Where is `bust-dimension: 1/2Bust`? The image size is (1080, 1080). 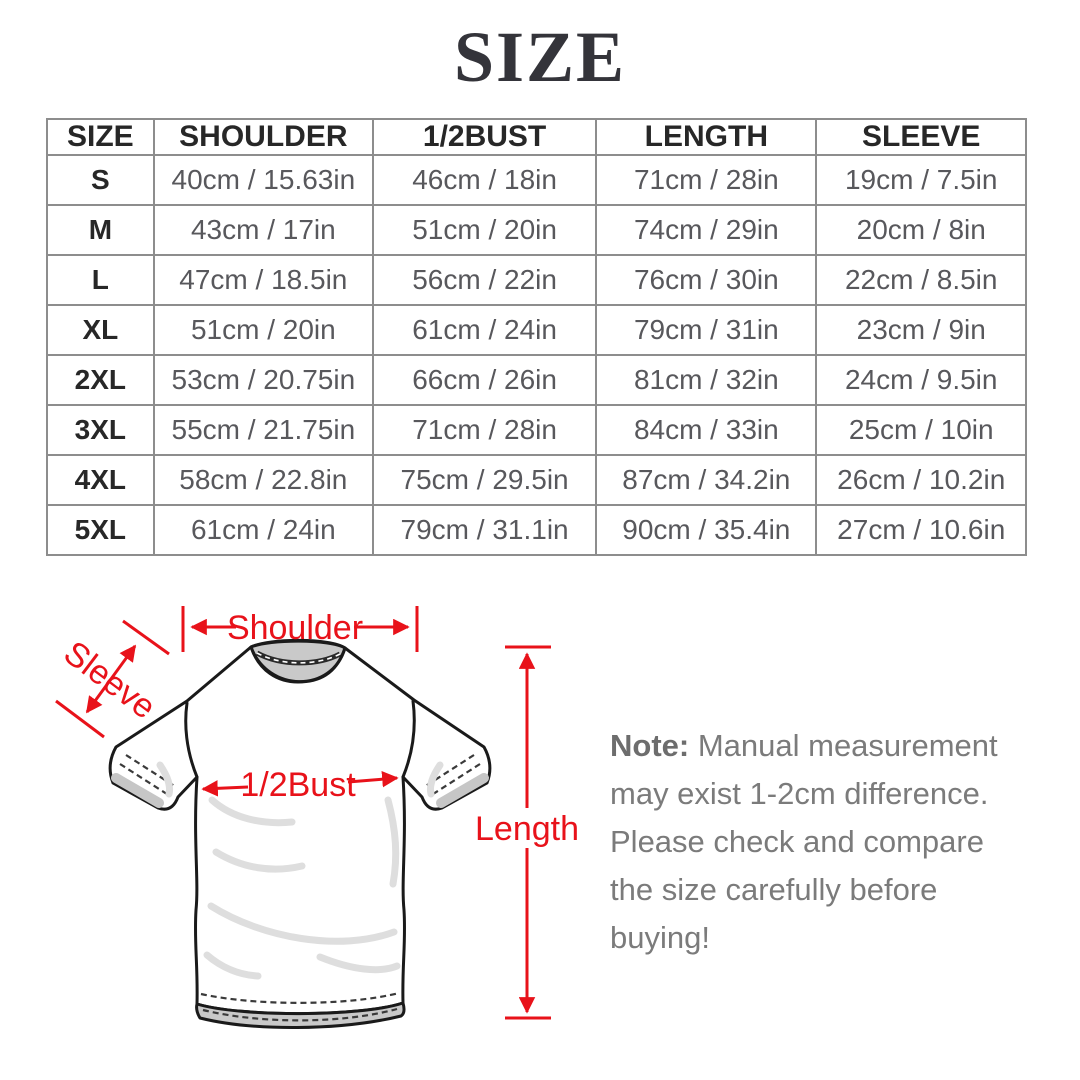
bust-dimension: 1/2Bust is located at coordinates (300, 785).